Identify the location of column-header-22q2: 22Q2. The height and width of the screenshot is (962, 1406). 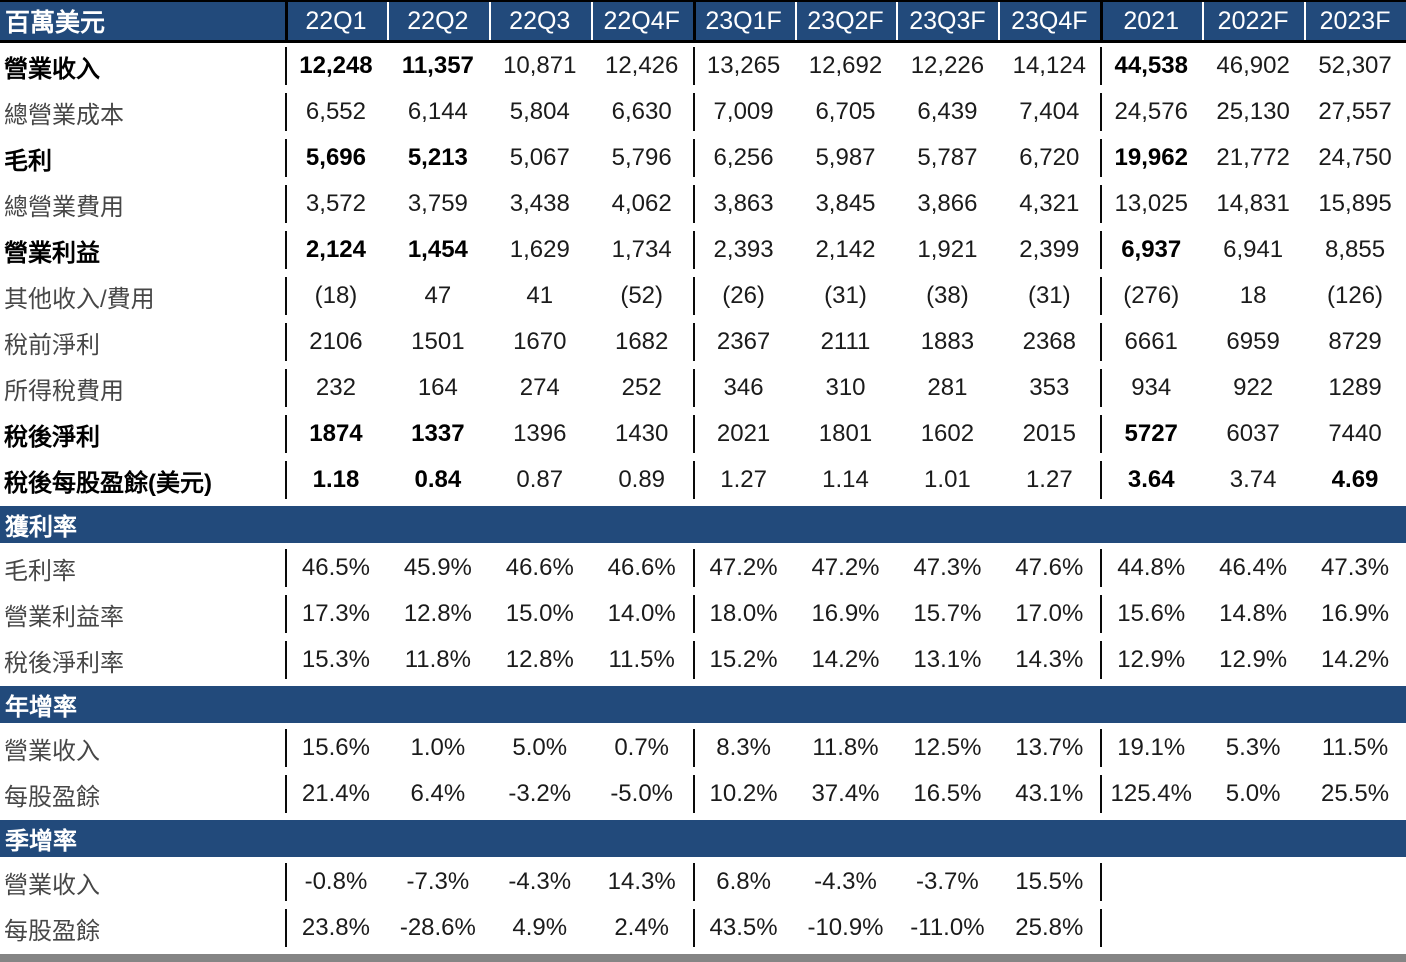
(437, 21).